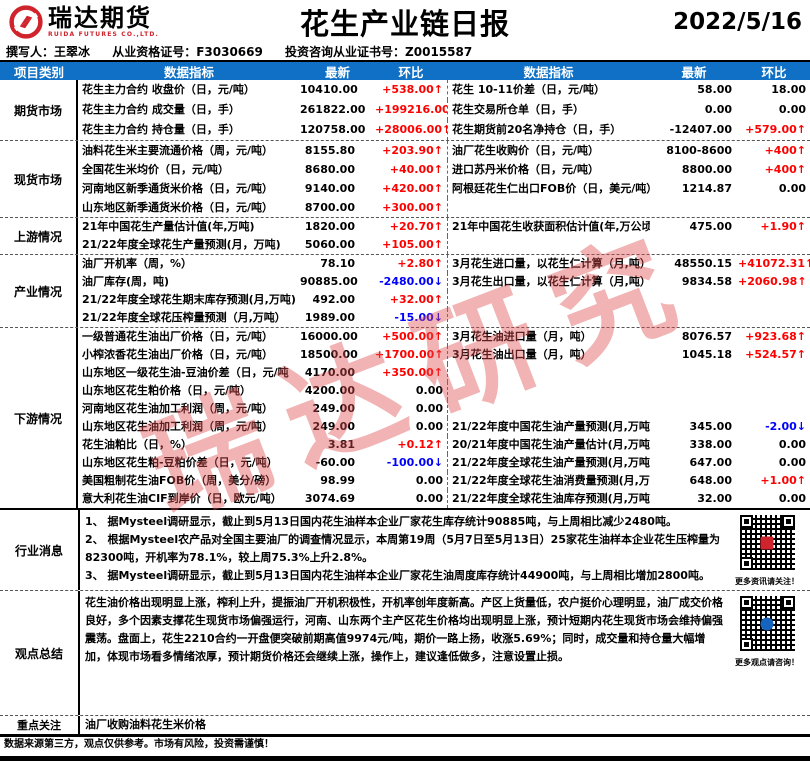 The height and width of the screenshot is (761, 810). I want to click on metric-label: 阿根廷花生仁出口FOB价（日，美元/吨）, so click(548, 188).